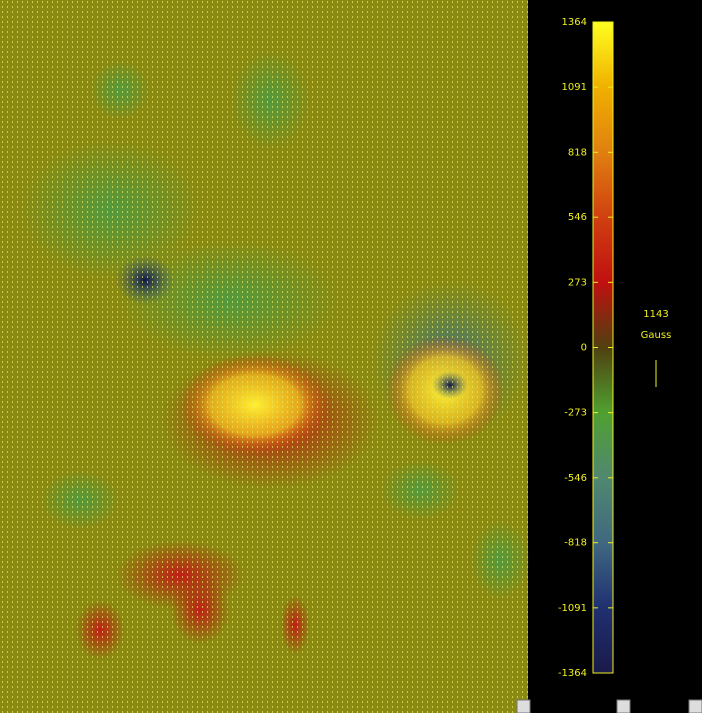 The width and height of the screenshot is (702, 713). What do you see at coordinates (655, 314) in the screenshot?
I see `legend-value: 1143` at bounding box center [655, 314].